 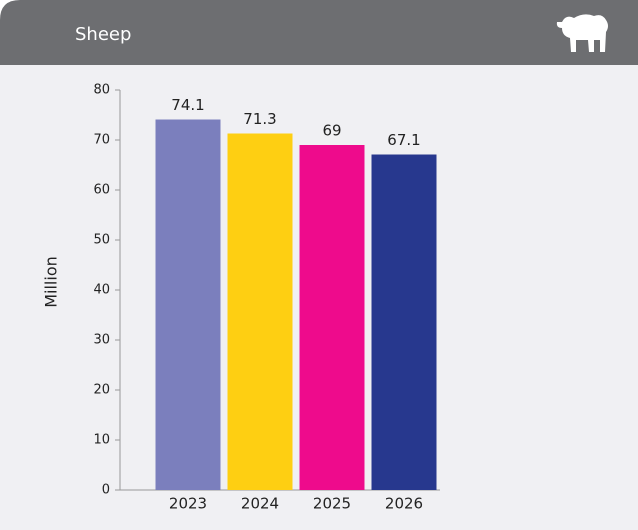 What do you see at coordinates (101, 440) in the screenshot?
I see `y-tick-label: 10` at bounding box center [101, 440].